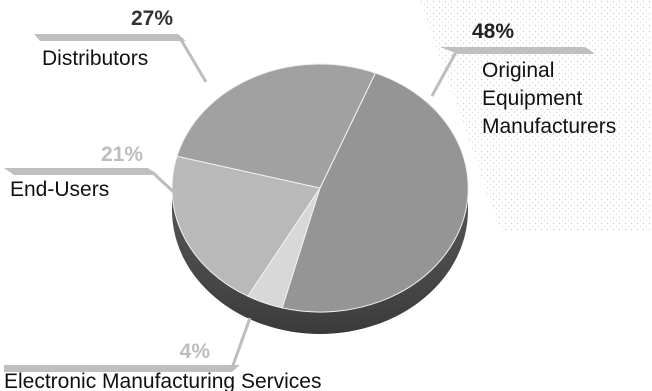  Describe the element at coordinates (122, 368) in the screenshot. I see `label-bar-electronic-manufacturing-services` at that location.